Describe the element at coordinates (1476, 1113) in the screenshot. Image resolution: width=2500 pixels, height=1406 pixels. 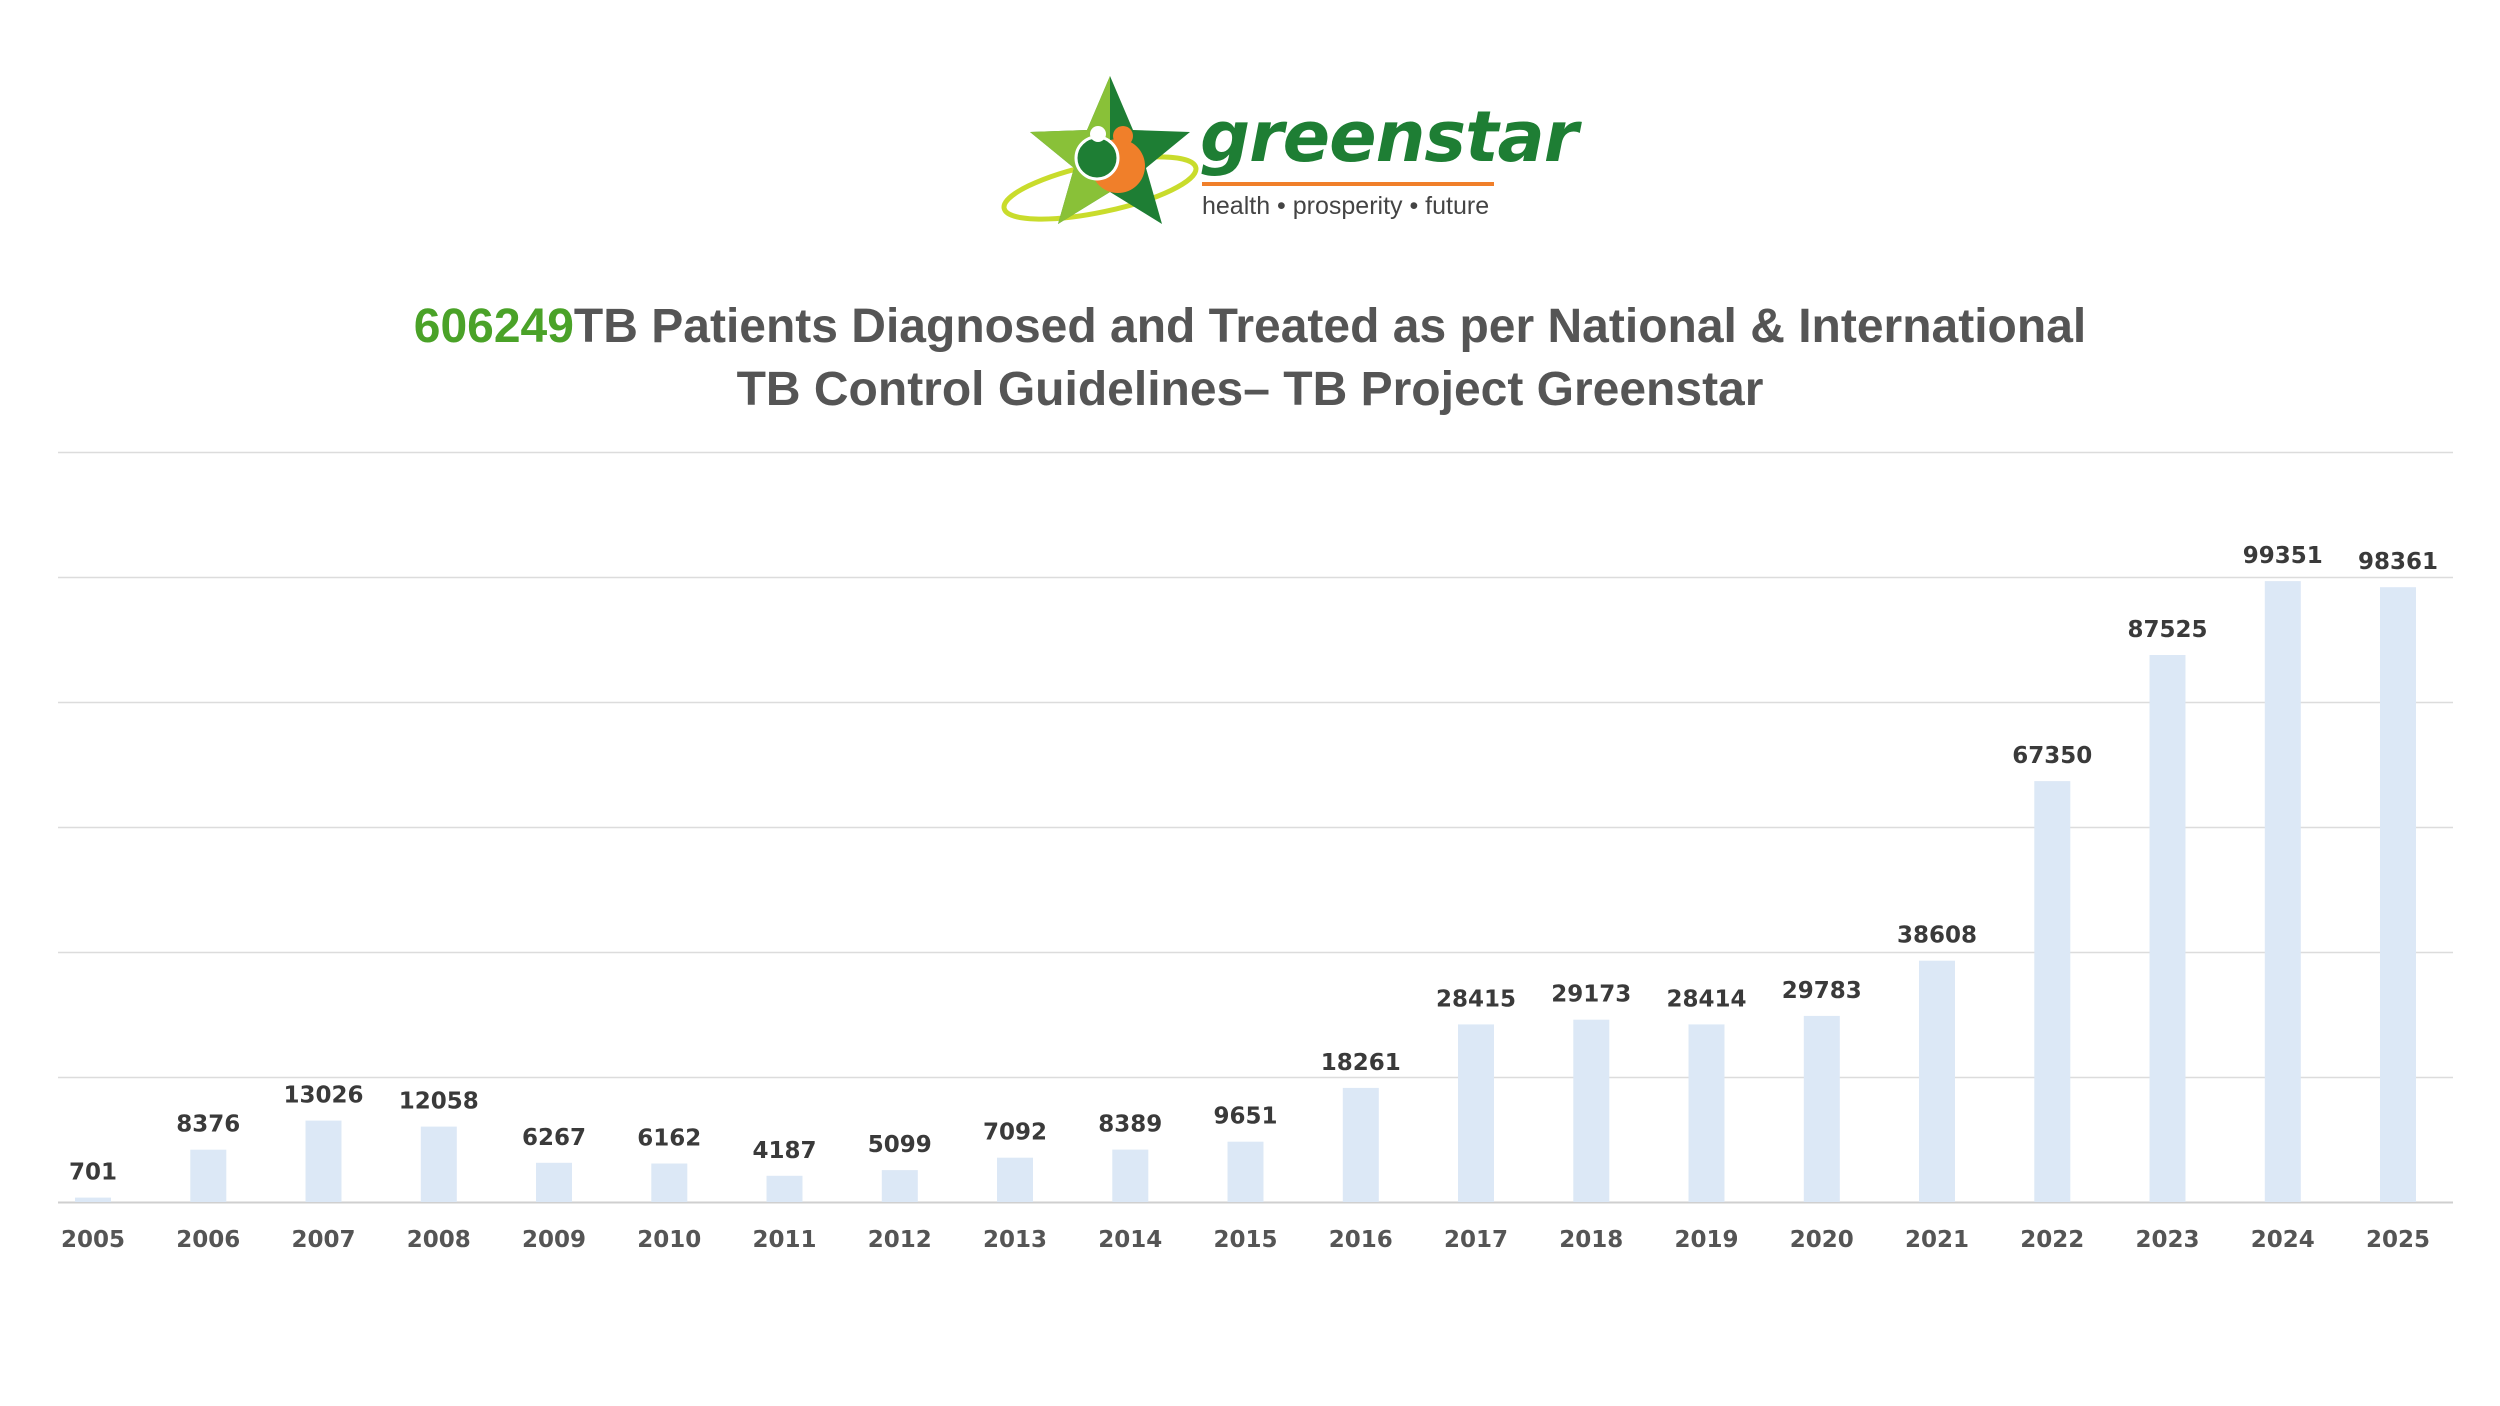
I see `bar-2017` at that location.